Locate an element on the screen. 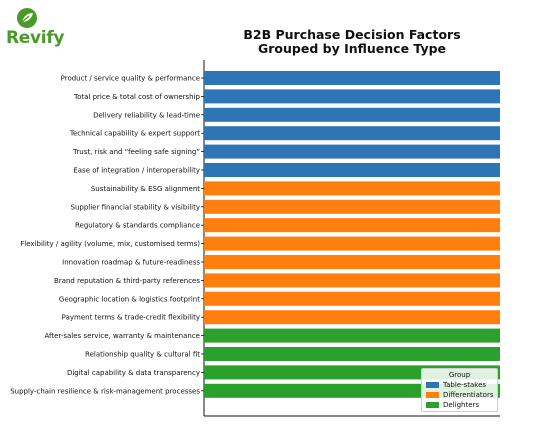 This screenshot has width=533, height=428. legend-label: Table-stakes is located at coordinates (465, 384).